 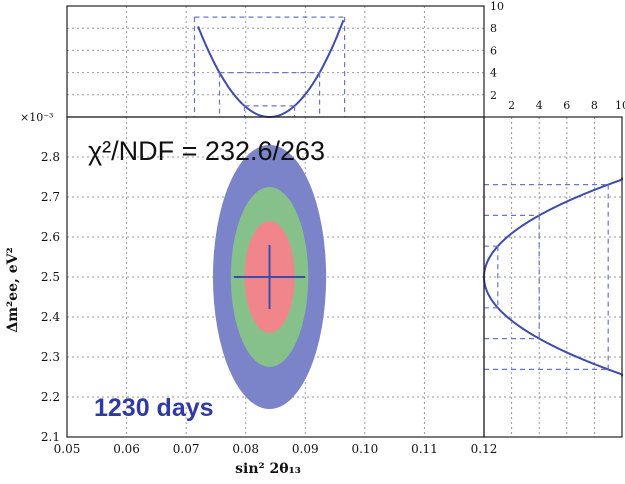 What do you see at coordinates (493, 28) in the screenshot?
I see `top-y-tick-label: 8` at bounding box center [493, 28].